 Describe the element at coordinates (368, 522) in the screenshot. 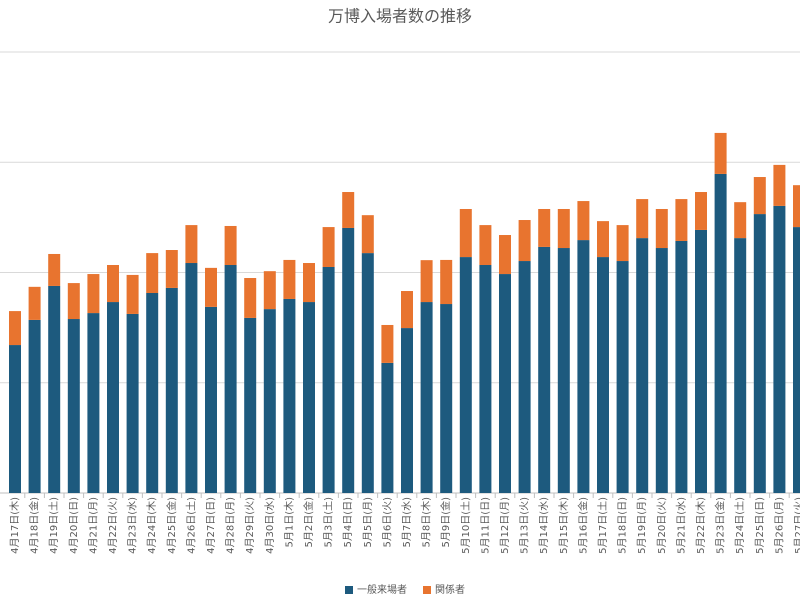

I see `x-tick-label: 5月5日(月)` at that location.